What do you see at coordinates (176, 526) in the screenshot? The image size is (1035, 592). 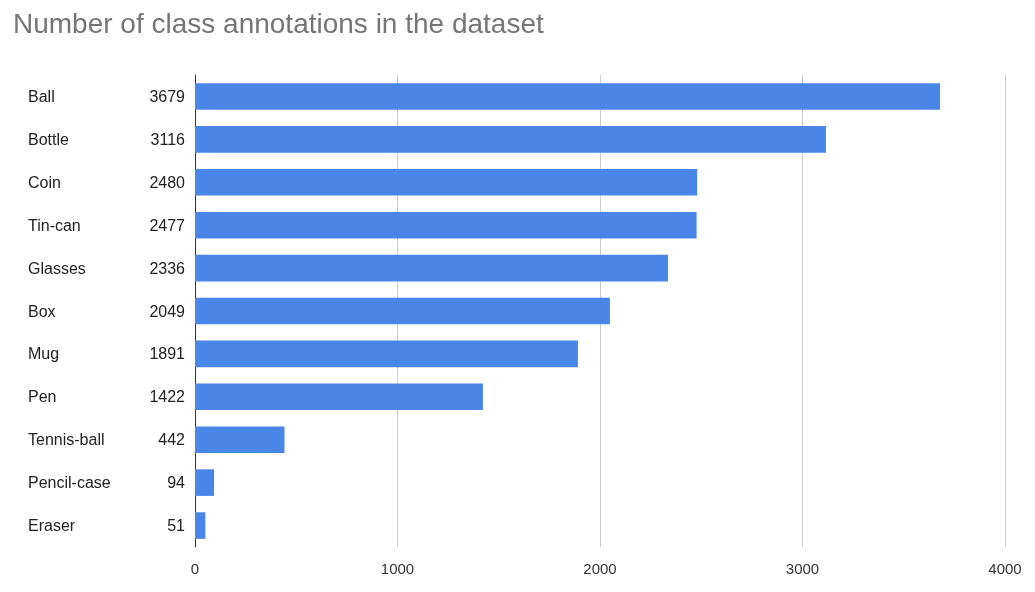 I see `data-label: 51` at bounding box center [176, 526].